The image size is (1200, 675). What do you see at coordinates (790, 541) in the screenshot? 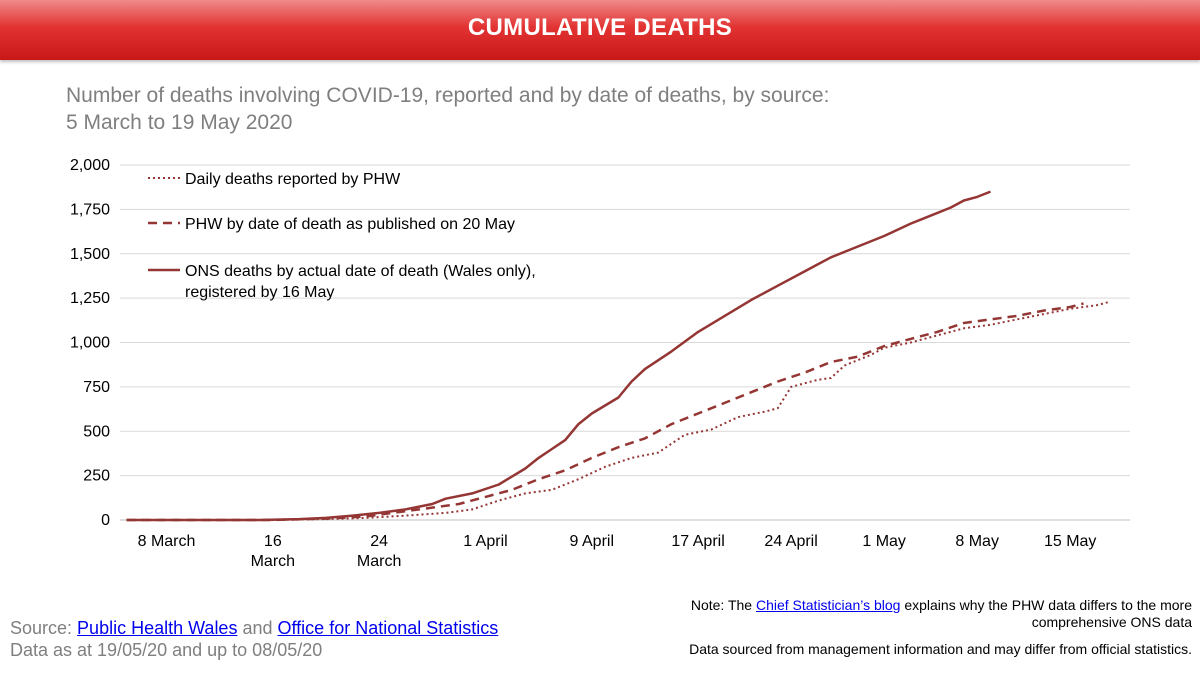
I see `x-tick-label: 24 April` at bounding box center [790, 541].